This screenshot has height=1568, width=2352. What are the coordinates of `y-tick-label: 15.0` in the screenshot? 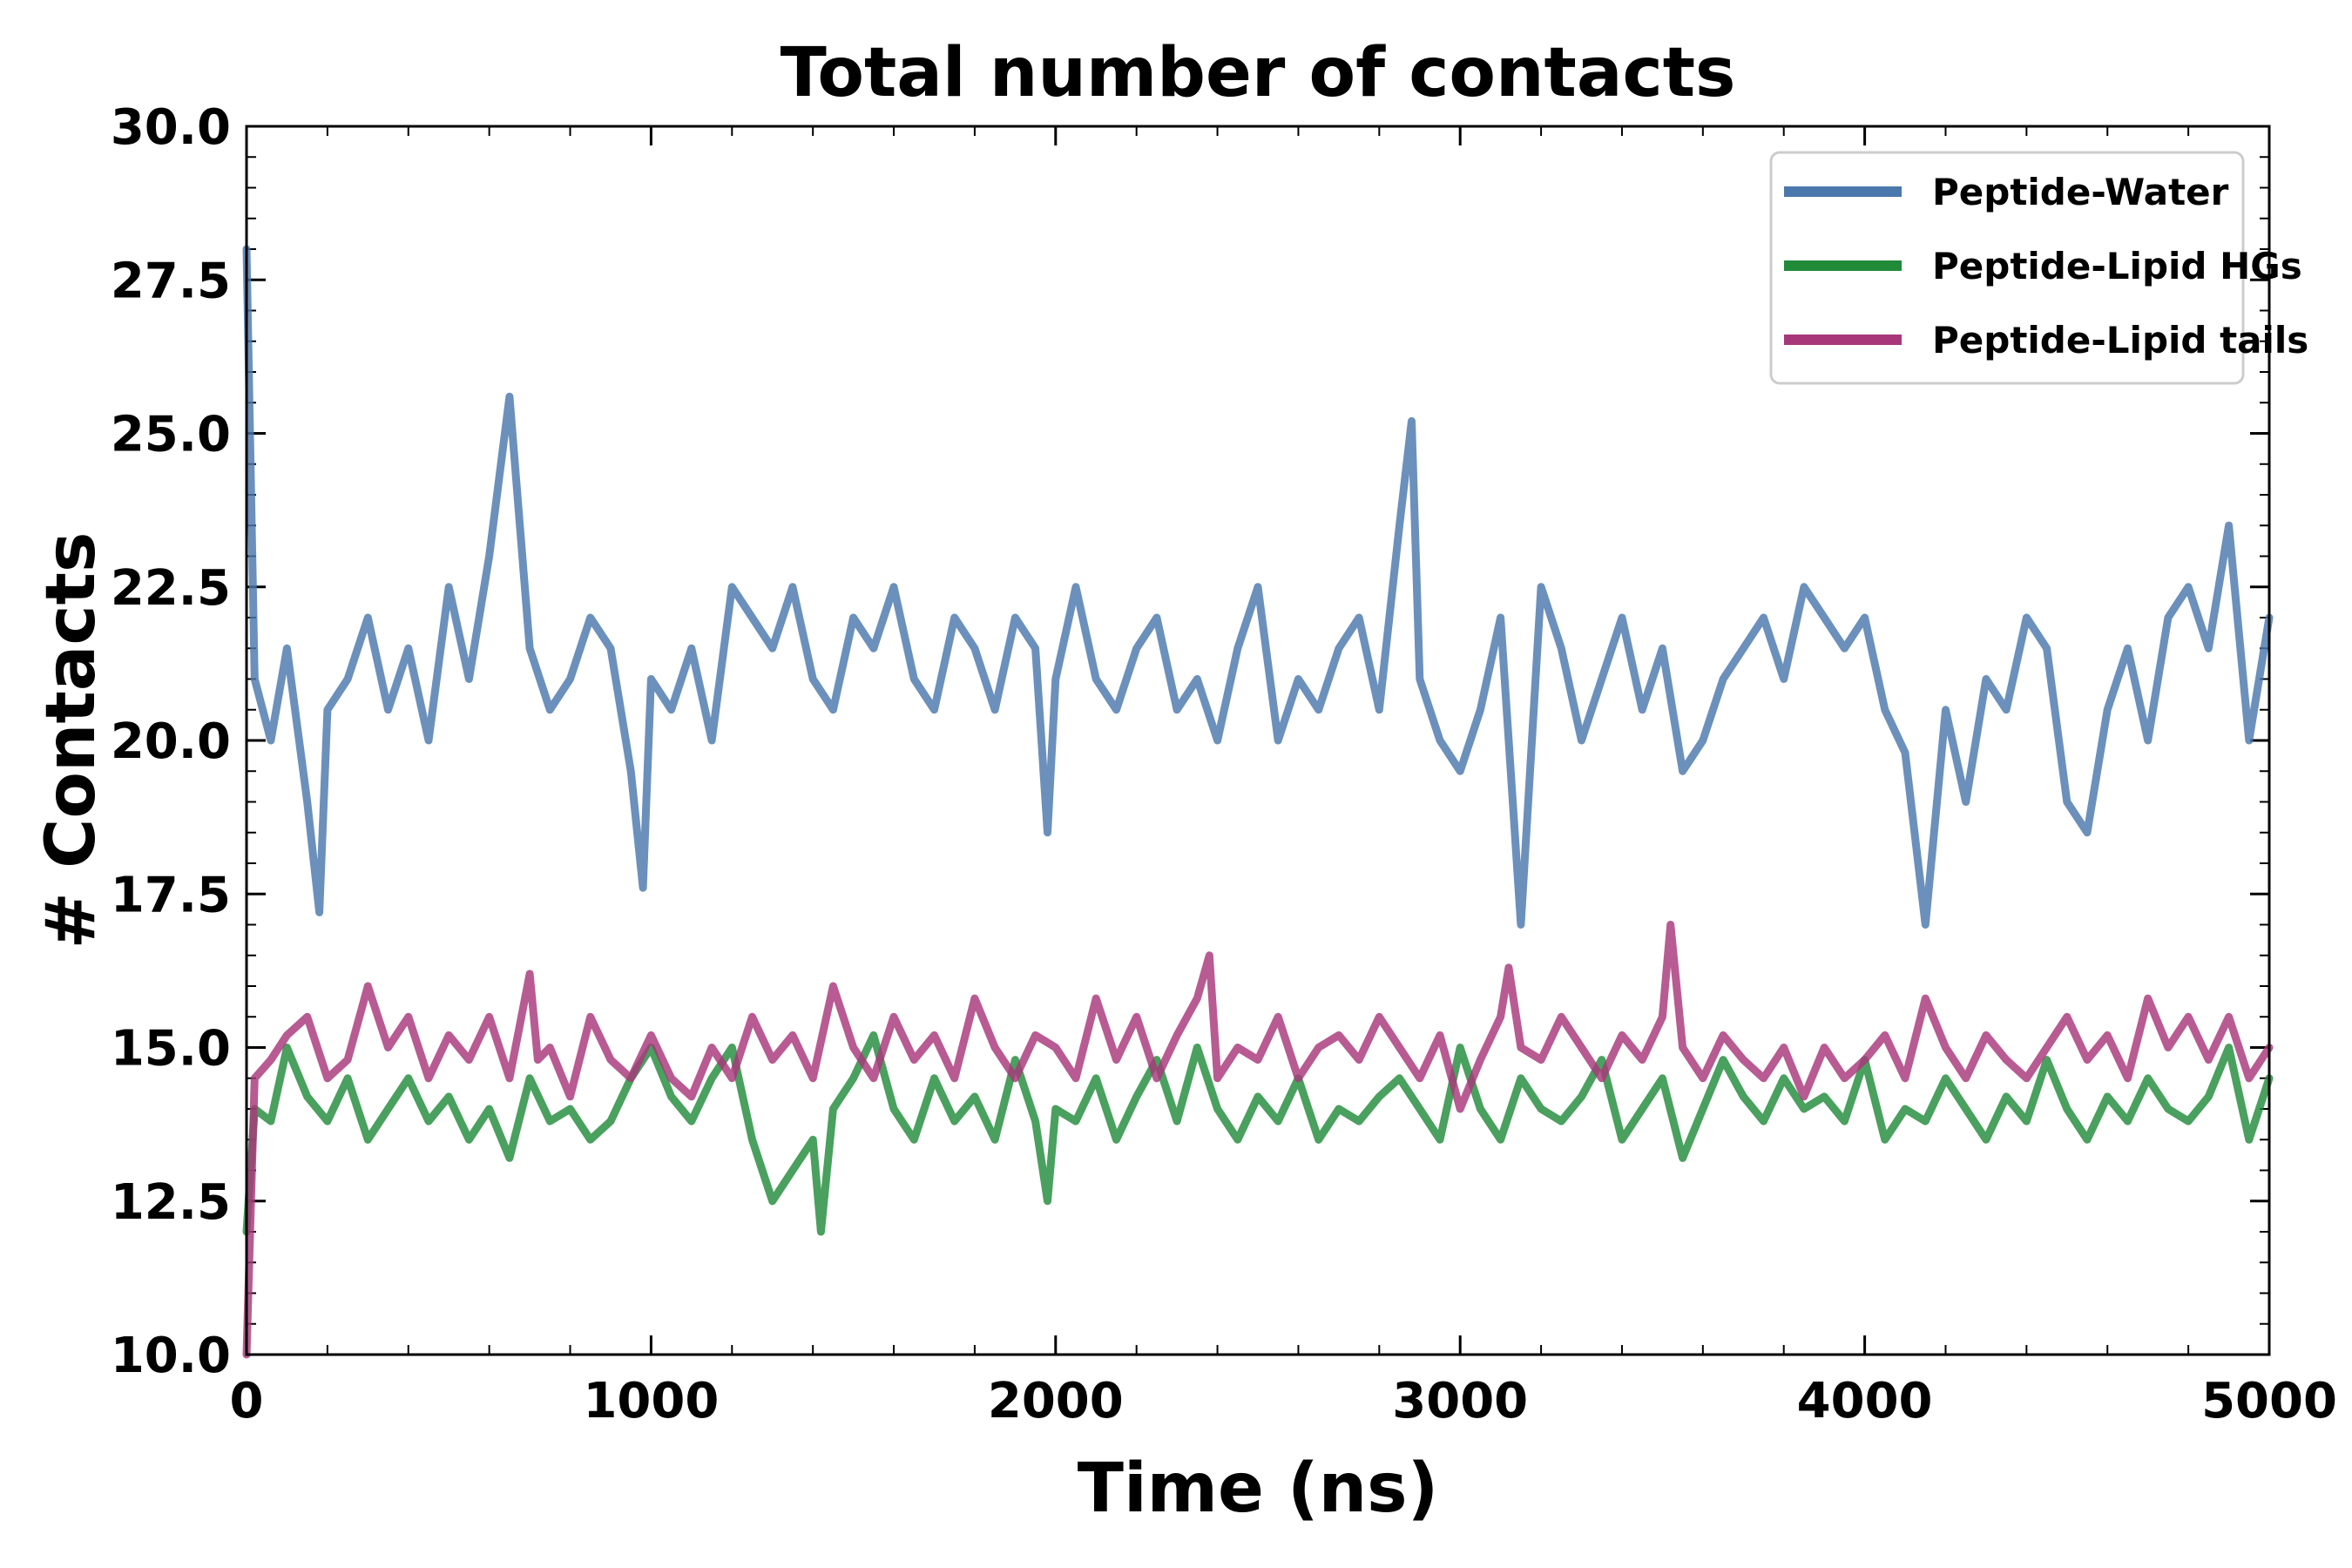 It's located at (171, 1049).